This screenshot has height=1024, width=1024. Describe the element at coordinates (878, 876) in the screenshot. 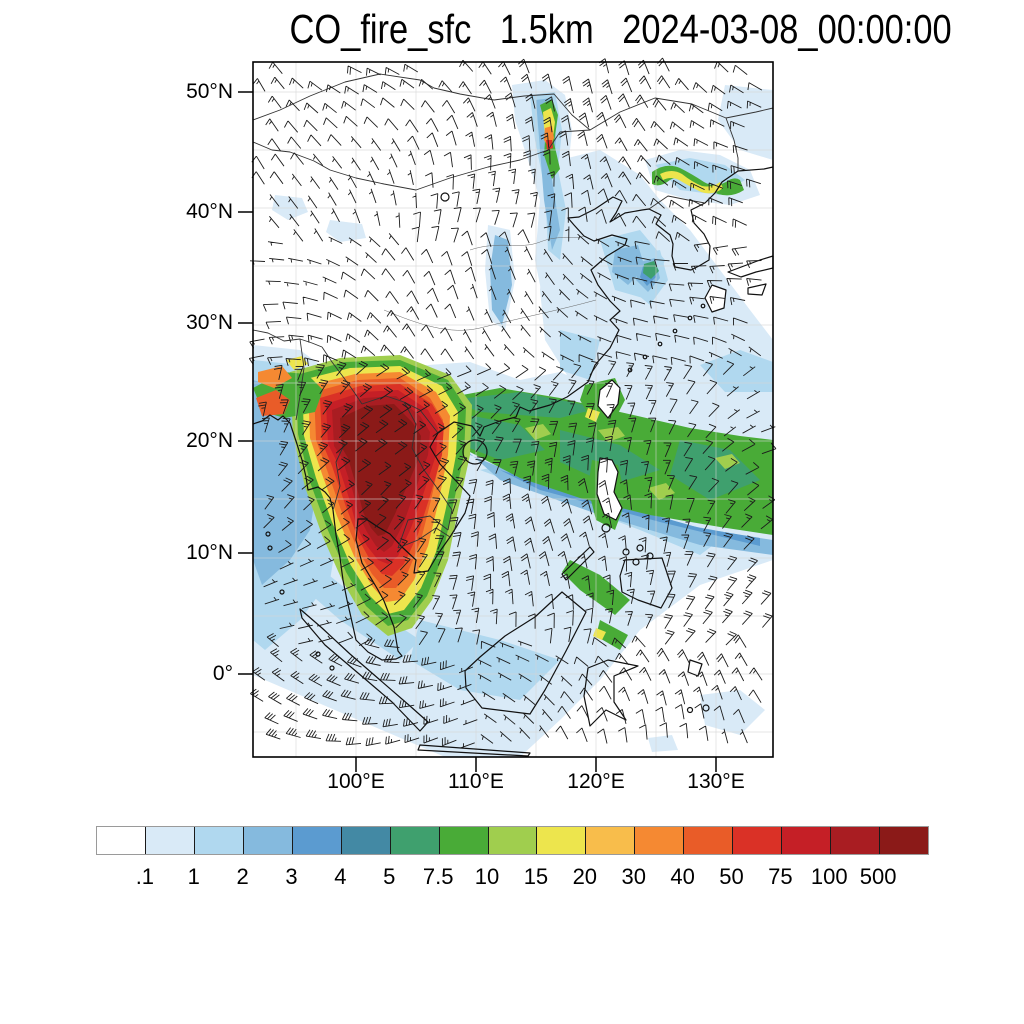

I see `colorbar-level-label: 500` at that location.